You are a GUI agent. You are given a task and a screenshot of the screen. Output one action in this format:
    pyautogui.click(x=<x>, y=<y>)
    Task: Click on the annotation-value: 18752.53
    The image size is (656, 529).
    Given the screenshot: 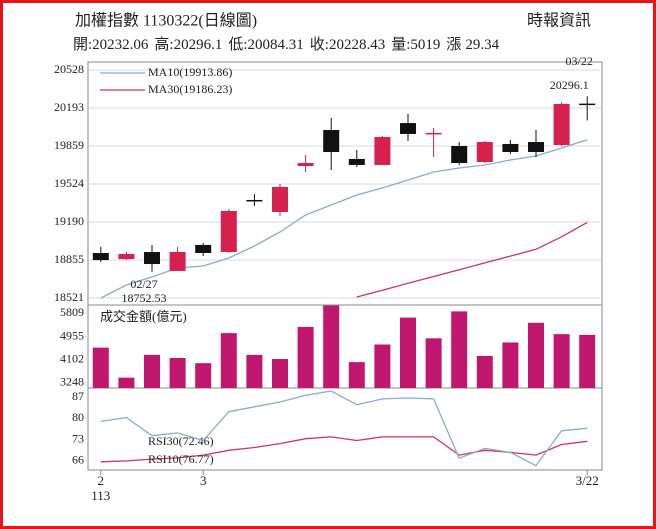 What is the action you would take?
    pyautogui.click(x=144, y=298)
    